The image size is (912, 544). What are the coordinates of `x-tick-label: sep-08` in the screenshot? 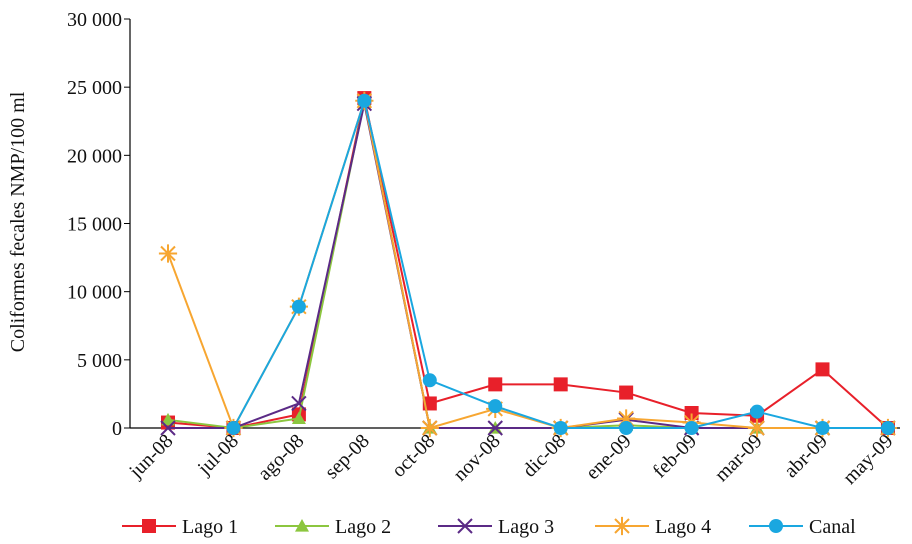 It's located at (347, 456).